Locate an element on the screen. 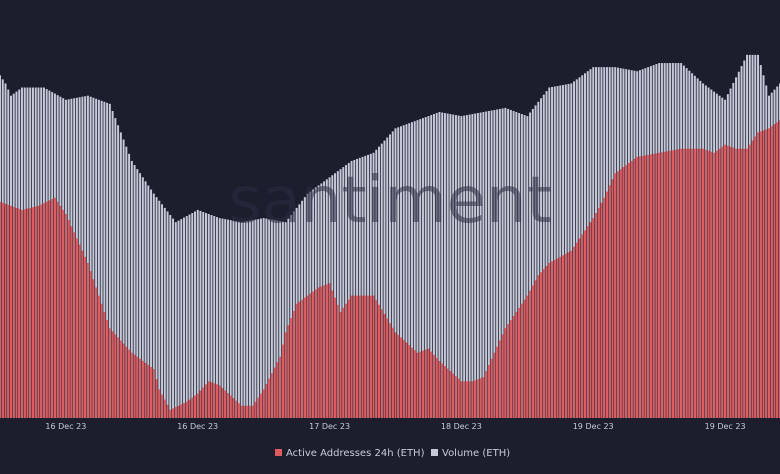  legend-label-active-addresses: Active Addresses 24h (ETH) is located at coordinates (355, 453).